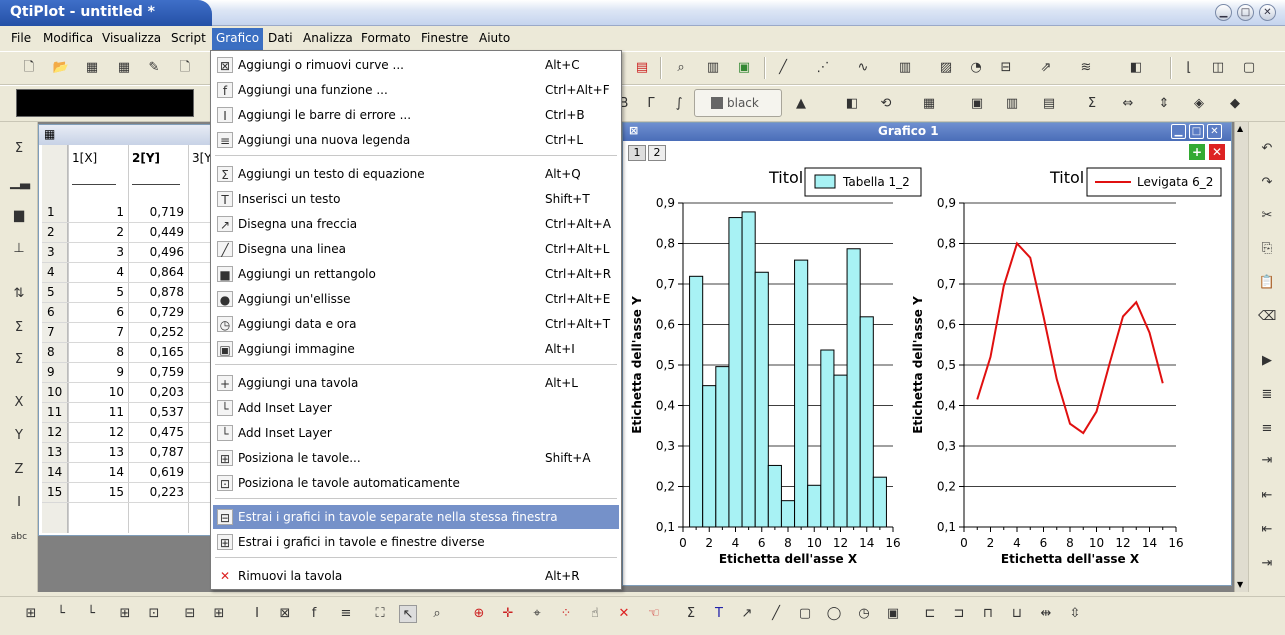  What do you see at coordinates (166, 312) in the screenshot?
I see `cell-y: 0,729` at bounding box center [166, 312].